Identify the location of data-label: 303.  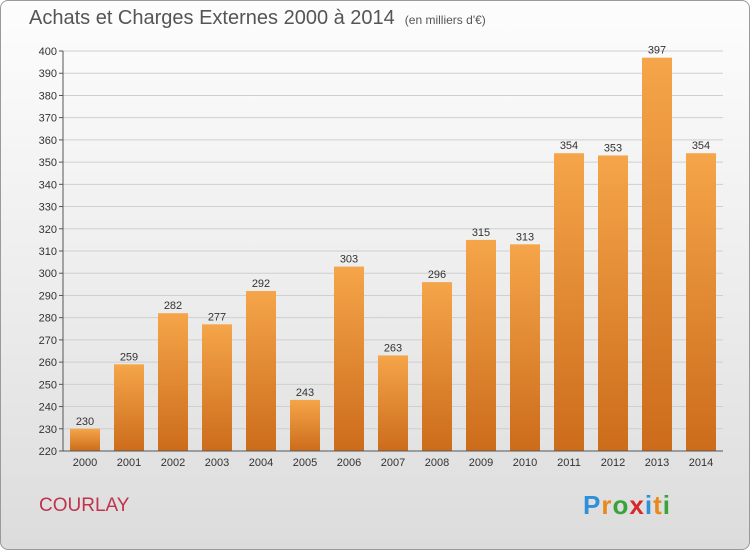
(349, 260).